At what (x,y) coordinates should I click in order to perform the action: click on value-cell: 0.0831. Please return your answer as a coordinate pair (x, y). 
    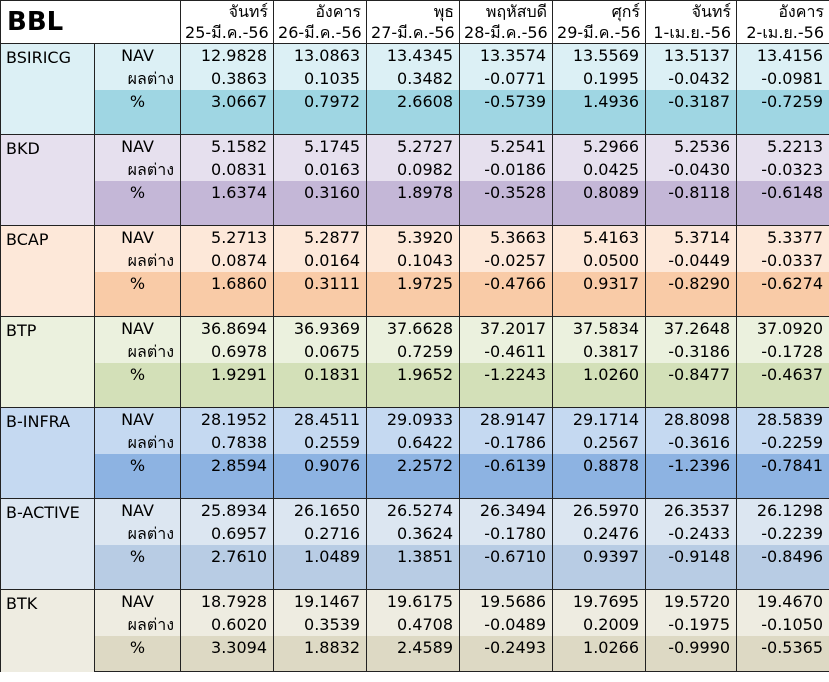
    Looking at the image, I should click on (227, 169).